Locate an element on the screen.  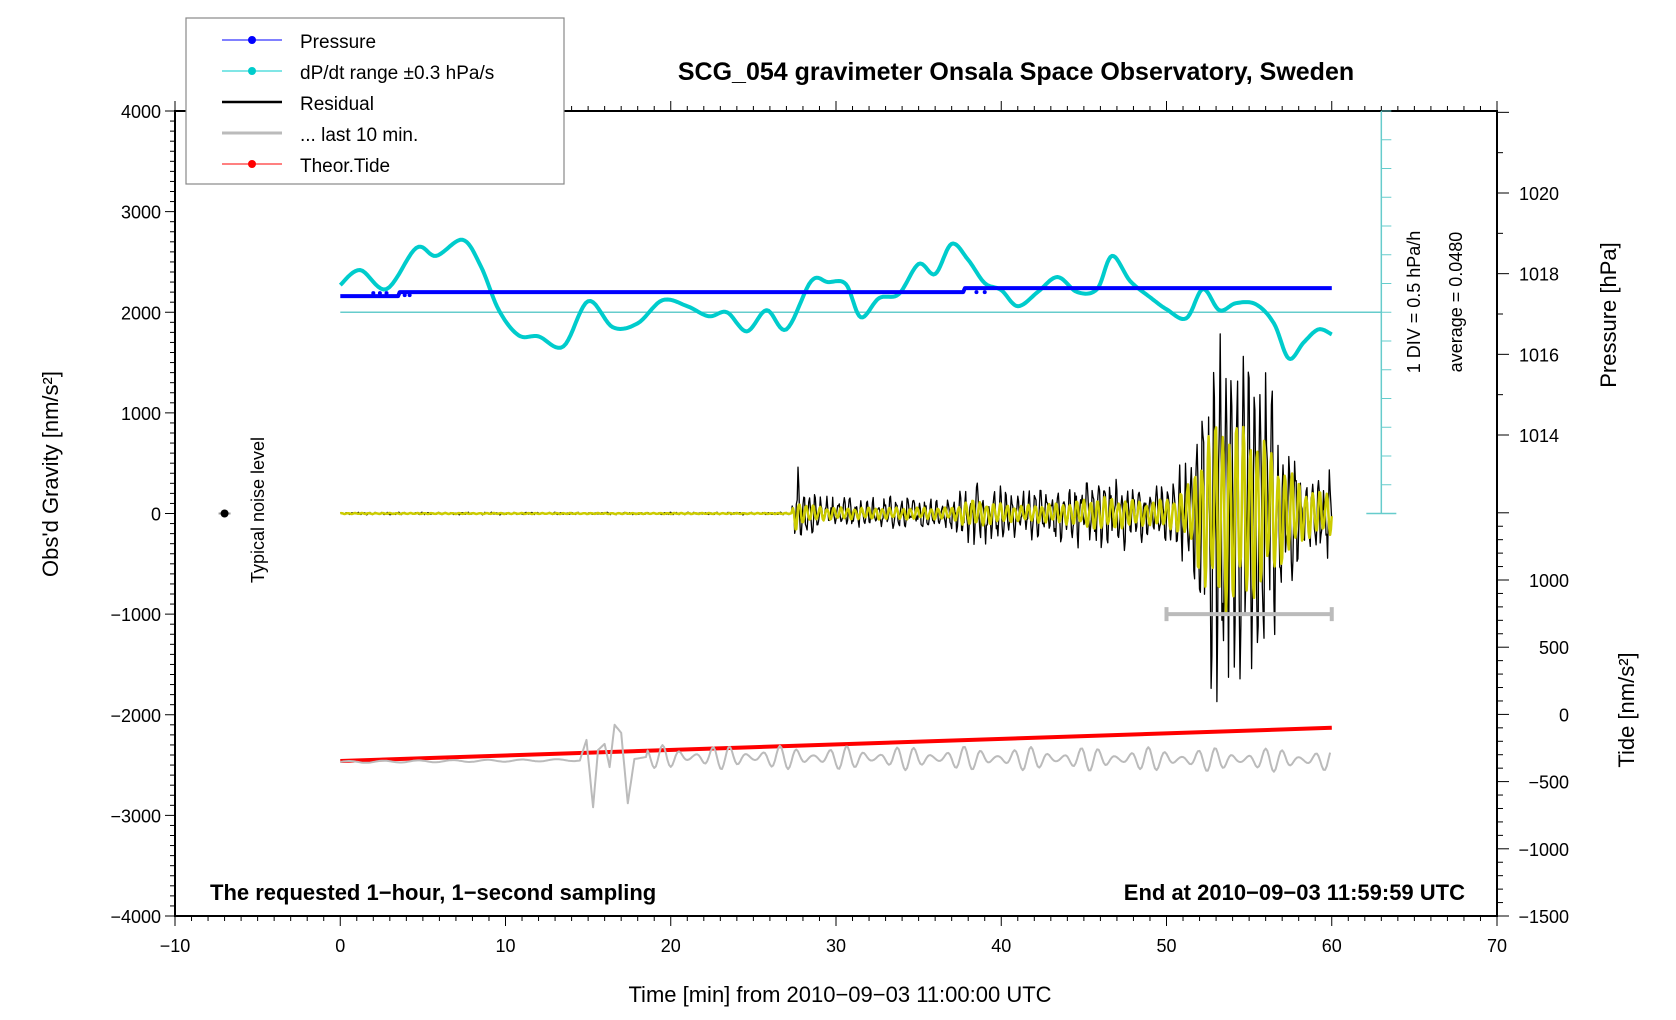
x-tick-label: 30 is located at coordinates (836, 946).